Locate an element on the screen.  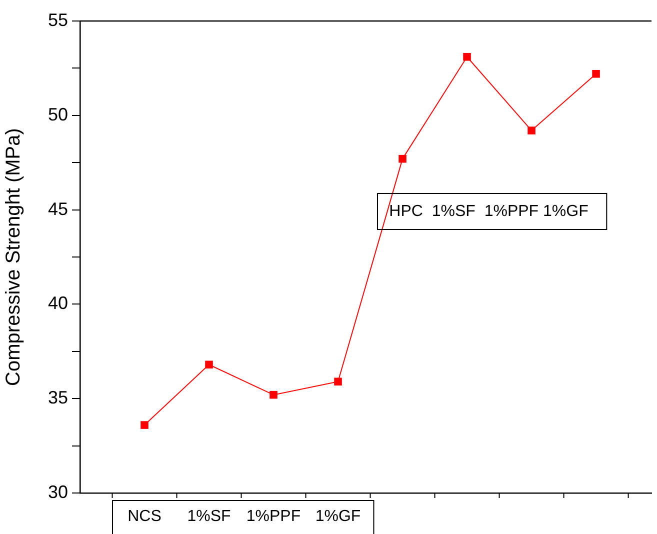
x-tick-label: NCS is located at coordinates (145, 517).